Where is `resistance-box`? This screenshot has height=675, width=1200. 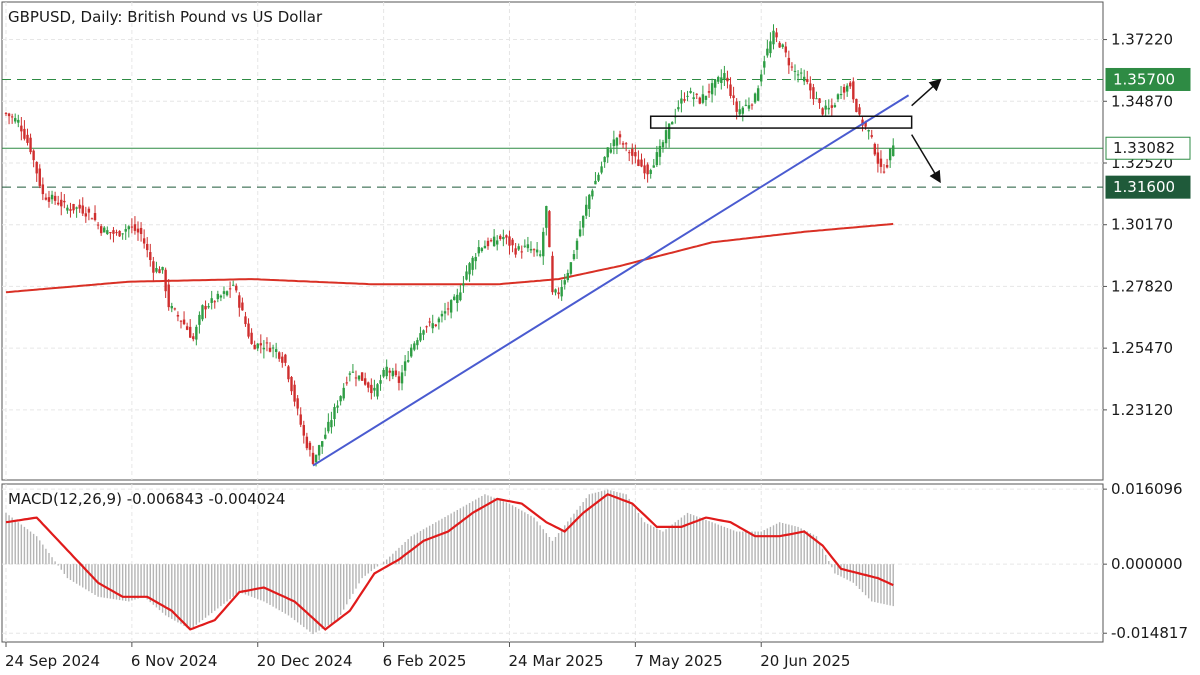
resistance-box is located at coordinates (781, 122).